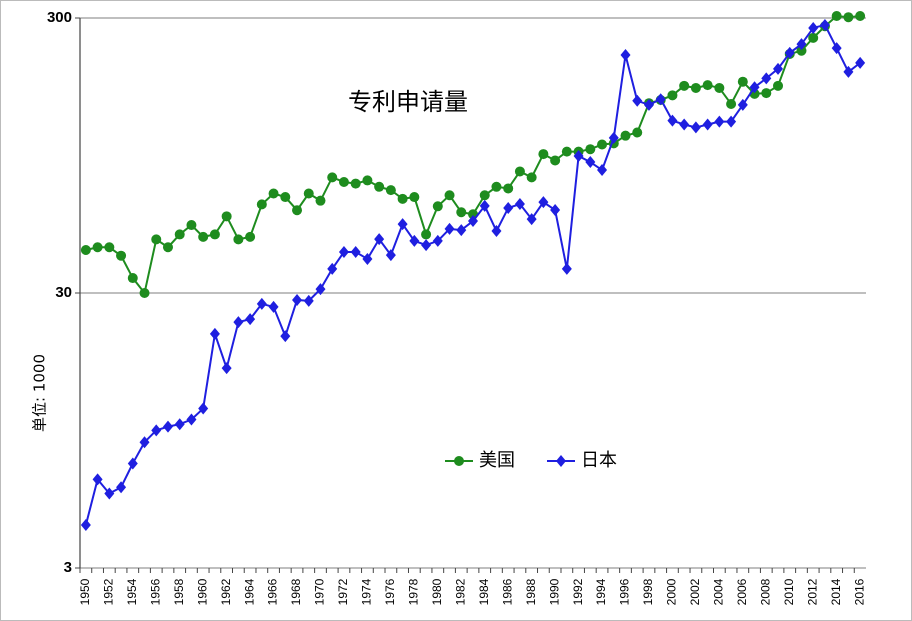 The width and height of the screenshot is (912, 621). What do you see at coordinates (599, 460) in the screenshot?
I see `legend-label: 日本` at bounding box center [599, 460].